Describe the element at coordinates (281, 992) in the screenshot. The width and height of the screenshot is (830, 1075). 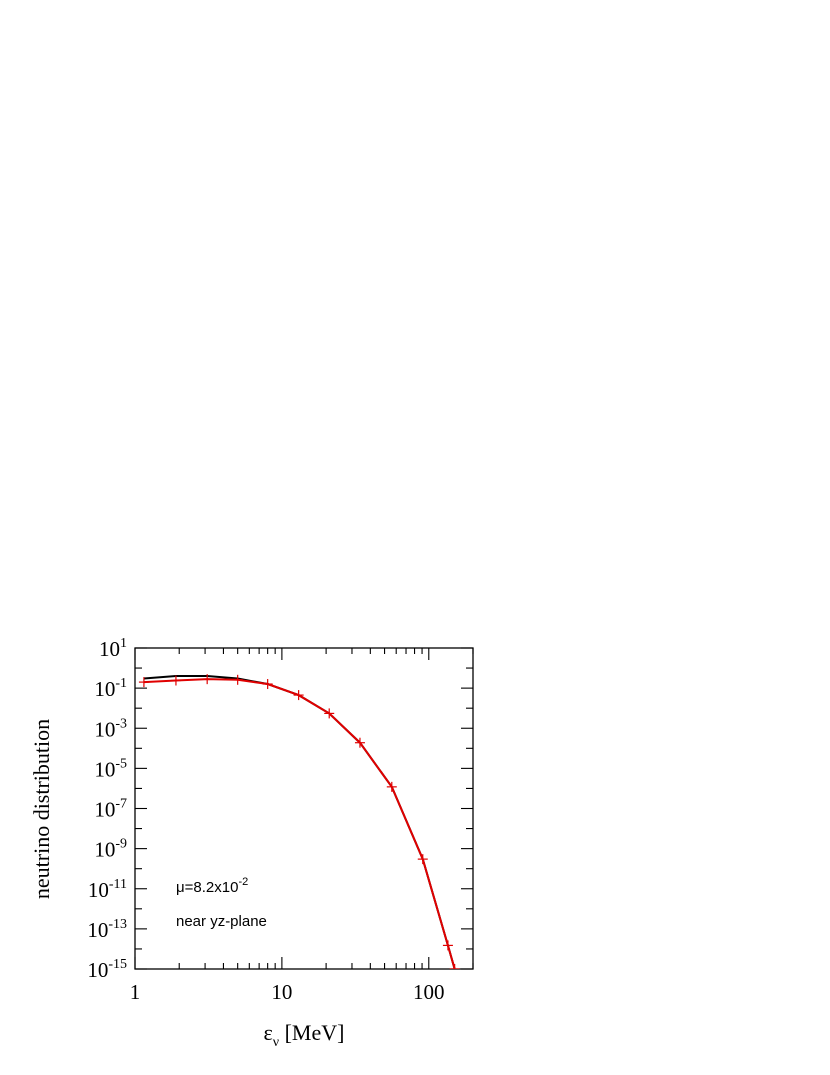
I see `x-tick-label: 10` at that location.